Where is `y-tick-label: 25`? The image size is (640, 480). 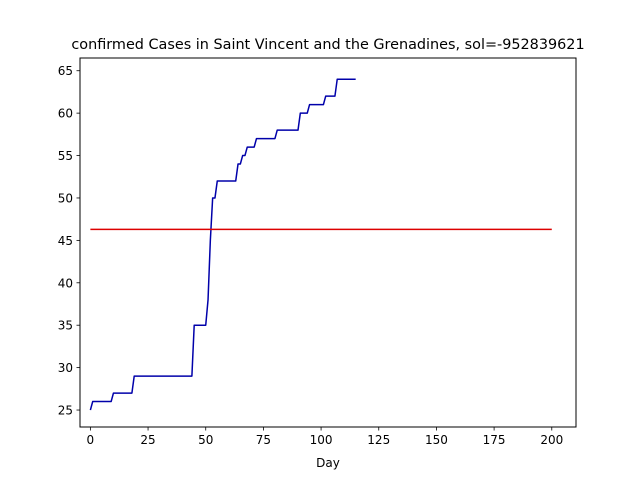 y-tick-label: 25 is located at coordinates (65, 411).